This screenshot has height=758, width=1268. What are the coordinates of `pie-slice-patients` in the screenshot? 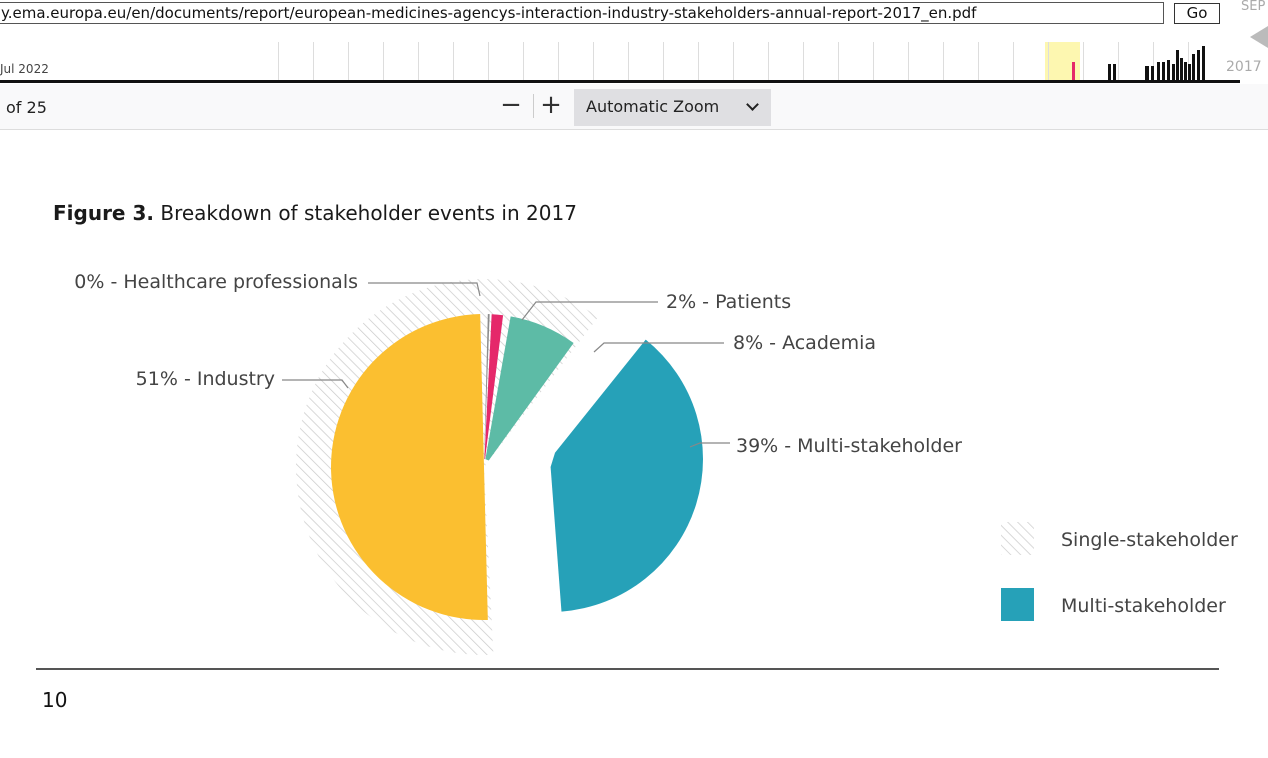 It's located at (494, 387).